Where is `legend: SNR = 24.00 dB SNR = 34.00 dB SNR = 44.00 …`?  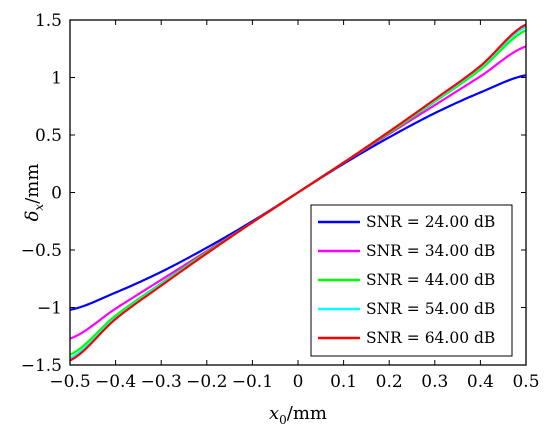 legend: SNR = 24.00 dB SNR = 34.00 dB SNR = 44.00 … is located at coordinates (411, 280).